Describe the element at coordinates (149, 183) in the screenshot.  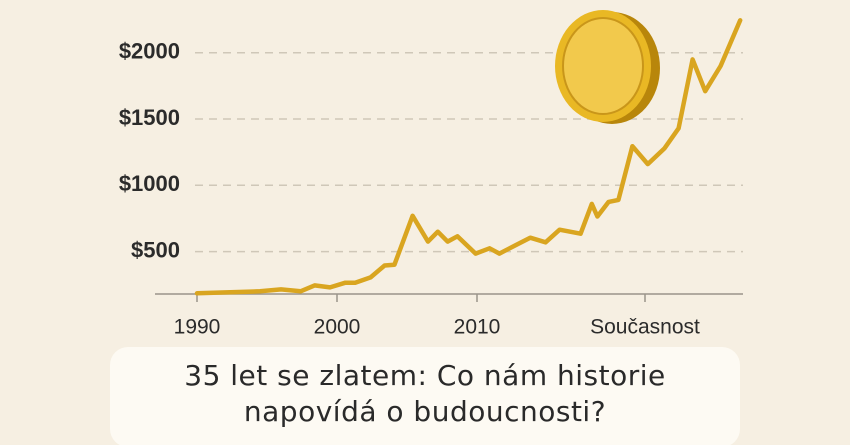
I see `y-tick-label: $1000` at that location.